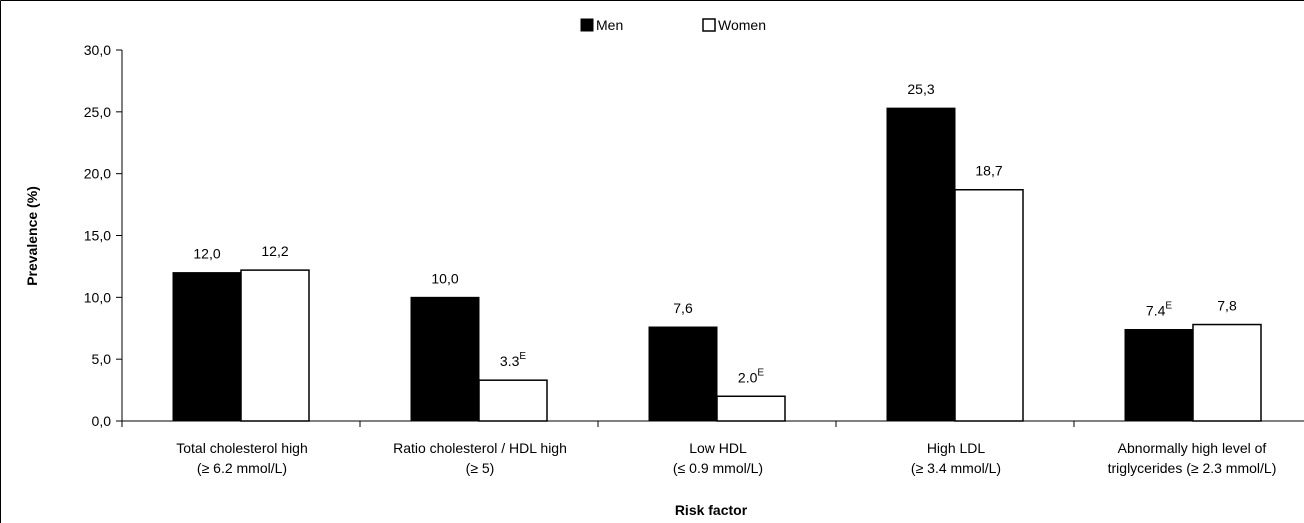 The height and width of the screenshot is (523, 1304). I want to click on category-label: Abnormally high level of, so click(1192, 448).